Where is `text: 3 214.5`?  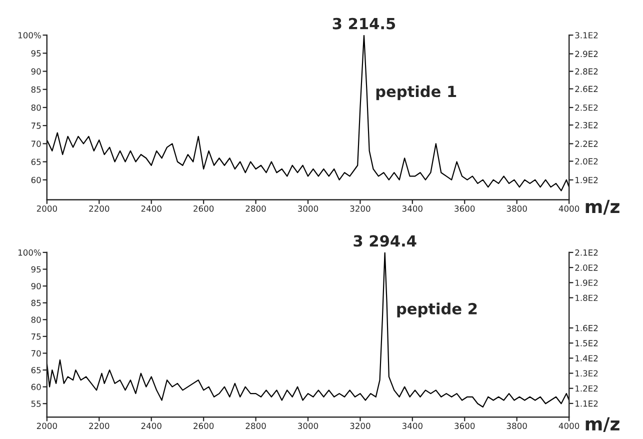
text: 3 214.5 is located at coordinates (364, 24).